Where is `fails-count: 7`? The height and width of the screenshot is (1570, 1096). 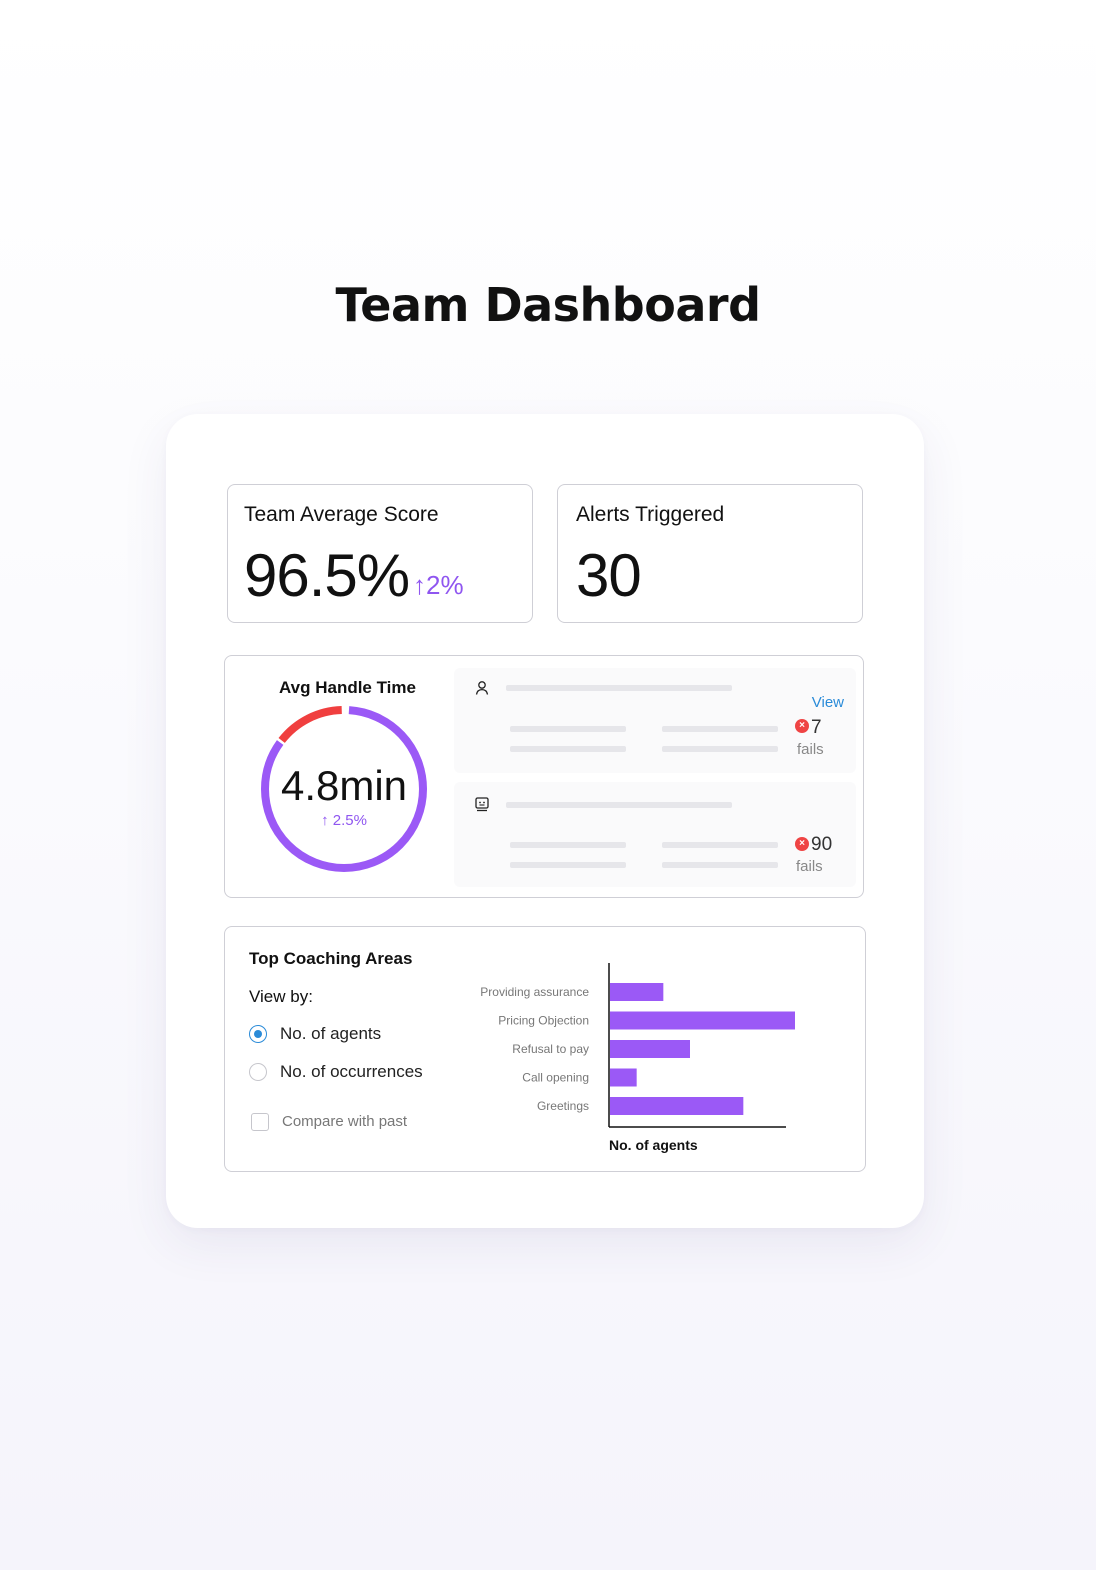 fails-count: 7 is located at coordinates (816, 727).